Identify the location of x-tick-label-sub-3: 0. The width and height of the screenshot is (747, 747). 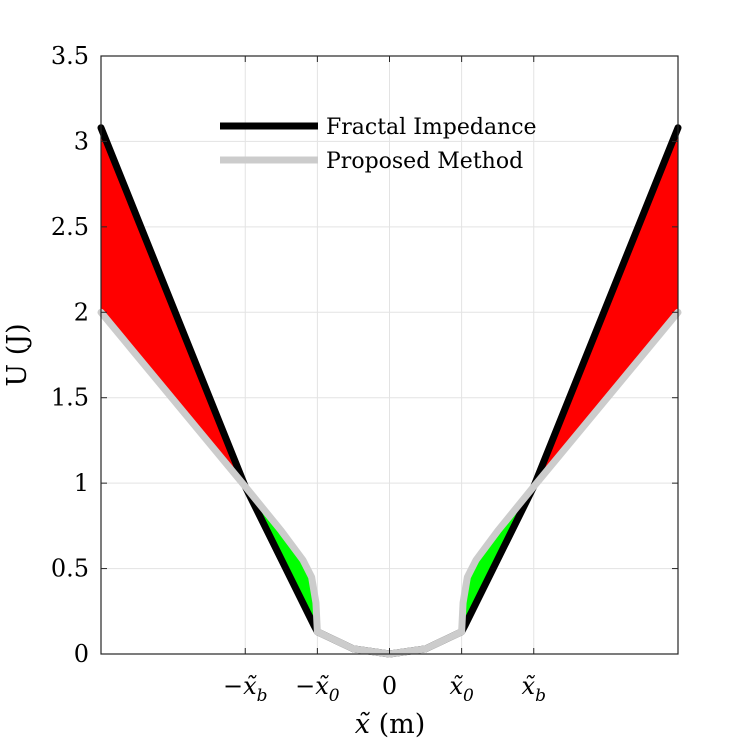
(468, 696).